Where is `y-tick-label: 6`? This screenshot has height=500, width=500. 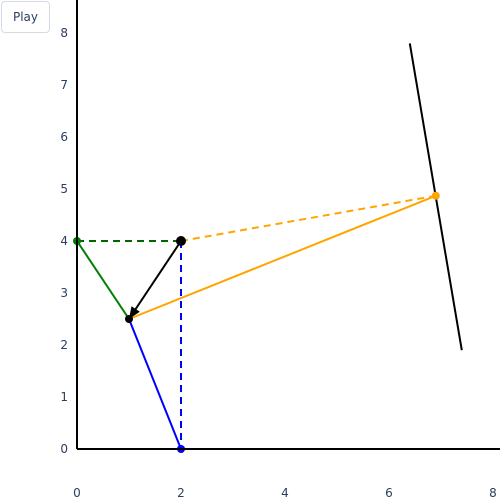 y-tick-label: 6 is located at coordinates (64, 137).